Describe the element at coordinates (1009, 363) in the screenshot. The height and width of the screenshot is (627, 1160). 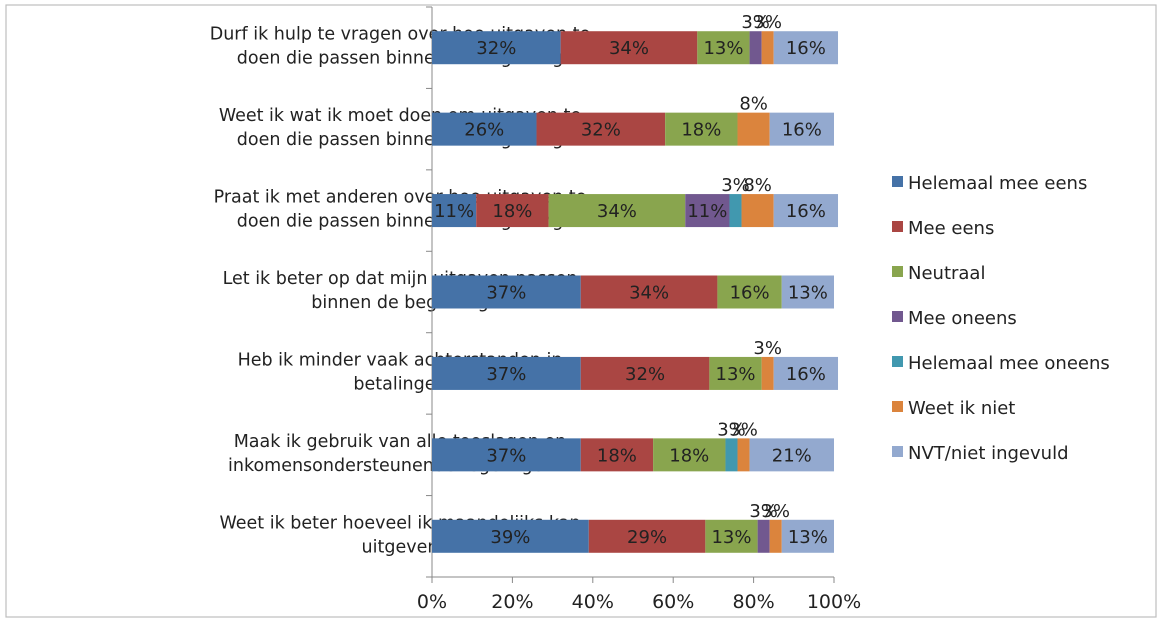
I see `legend-label: Helemaal mee oneens` at that location.